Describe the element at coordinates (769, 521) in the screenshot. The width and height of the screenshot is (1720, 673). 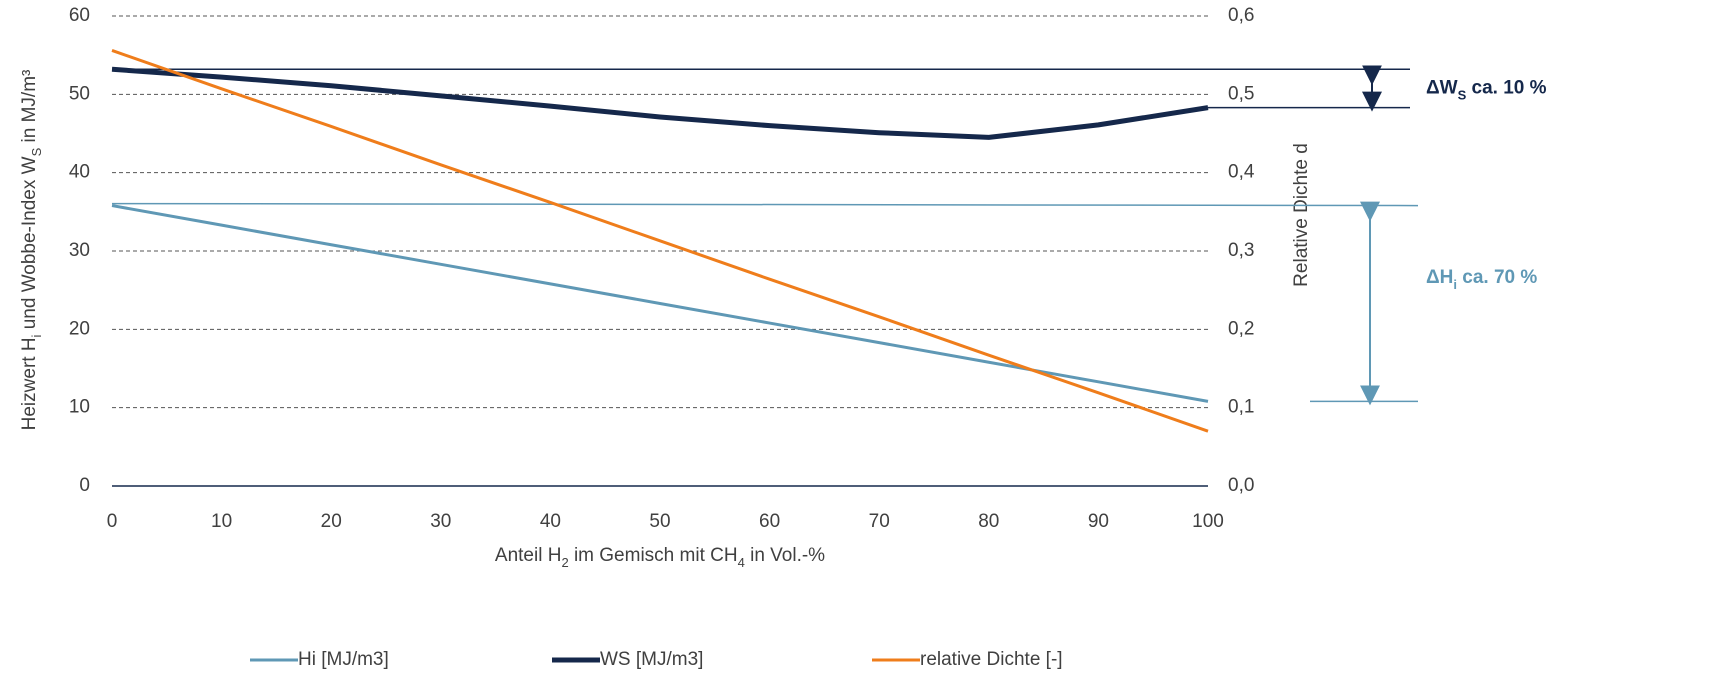
I see `x-tick-label: 60` at that location.